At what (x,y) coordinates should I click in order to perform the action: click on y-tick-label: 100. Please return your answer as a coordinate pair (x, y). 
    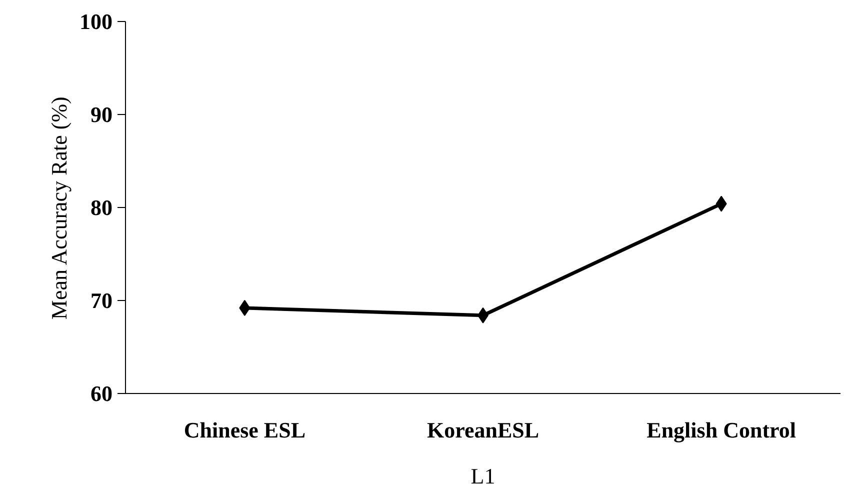
    Looking at the image, I should click on (96, 21).